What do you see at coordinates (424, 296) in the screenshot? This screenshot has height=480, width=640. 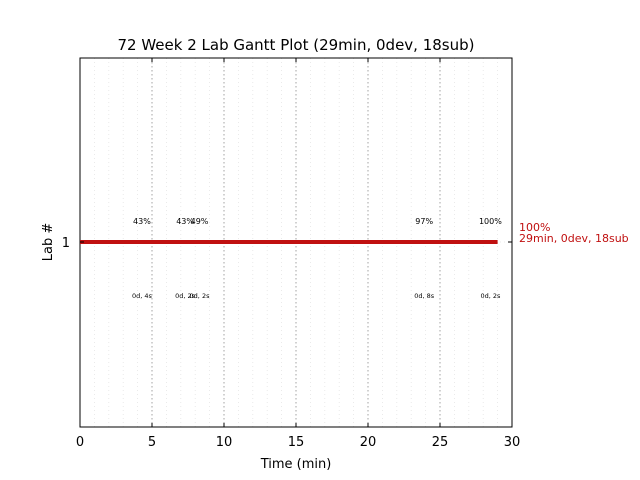 I see `detail-label: 0d, 8s` at bounding box center [424, 296].